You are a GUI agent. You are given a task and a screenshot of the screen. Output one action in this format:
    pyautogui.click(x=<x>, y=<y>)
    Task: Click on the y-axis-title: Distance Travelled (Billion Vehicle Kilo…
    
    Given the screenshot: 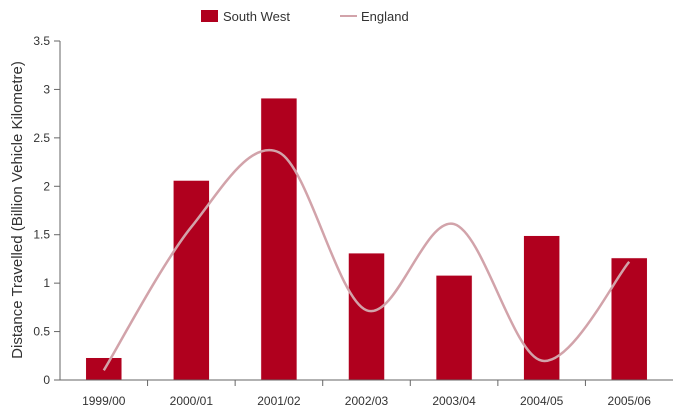 What is the action you would take?
    pyautogui.click(x=17, y=210)
    